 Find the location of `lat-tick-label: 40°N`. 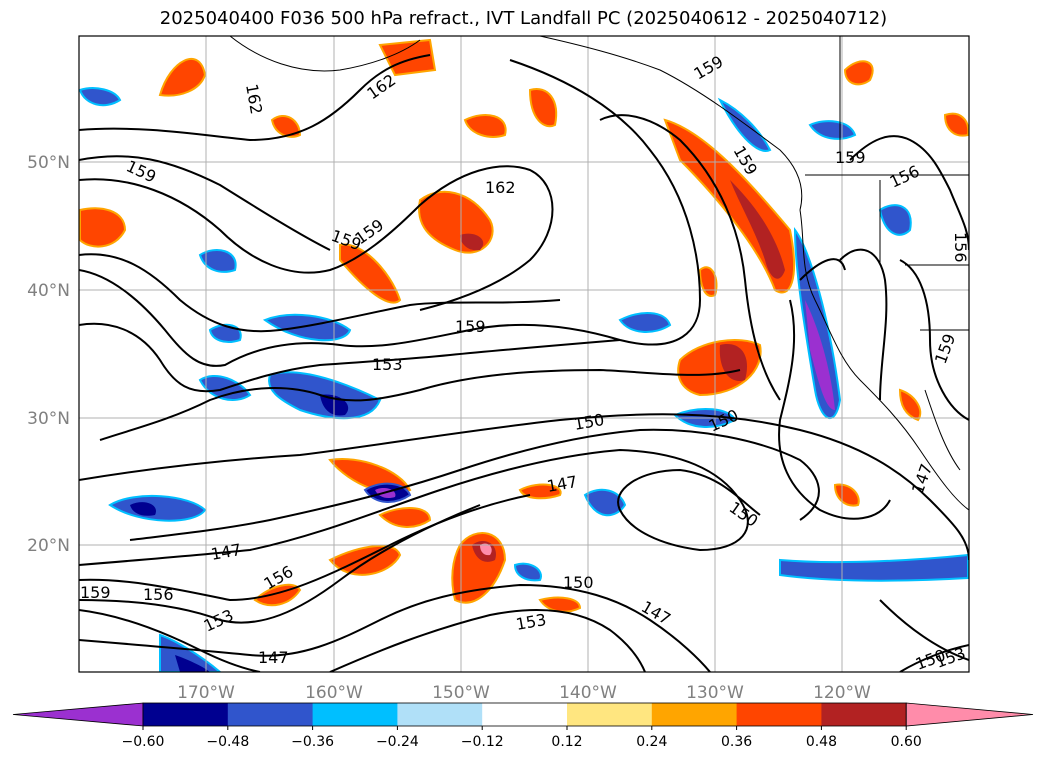

lat-tick-label: 40°N is located at coordinates (48, 291).